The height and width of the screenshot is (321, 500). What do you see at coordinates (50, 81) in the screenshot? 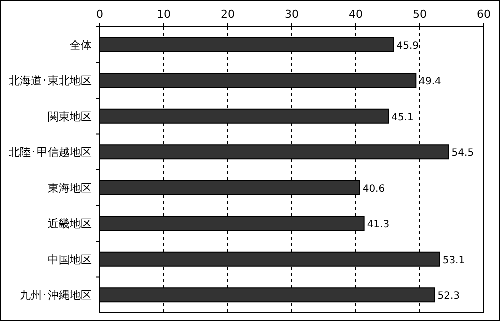
I see `y-tick-label: 北海道･東北地区` at bounding box center [50, 81].